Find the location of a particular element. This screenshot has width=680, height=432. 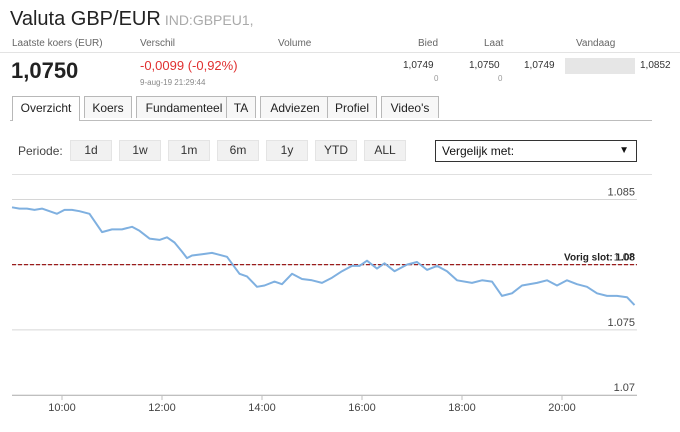

last-price-label: Laatste koers (EUR) is located at coordinates (57, 43).